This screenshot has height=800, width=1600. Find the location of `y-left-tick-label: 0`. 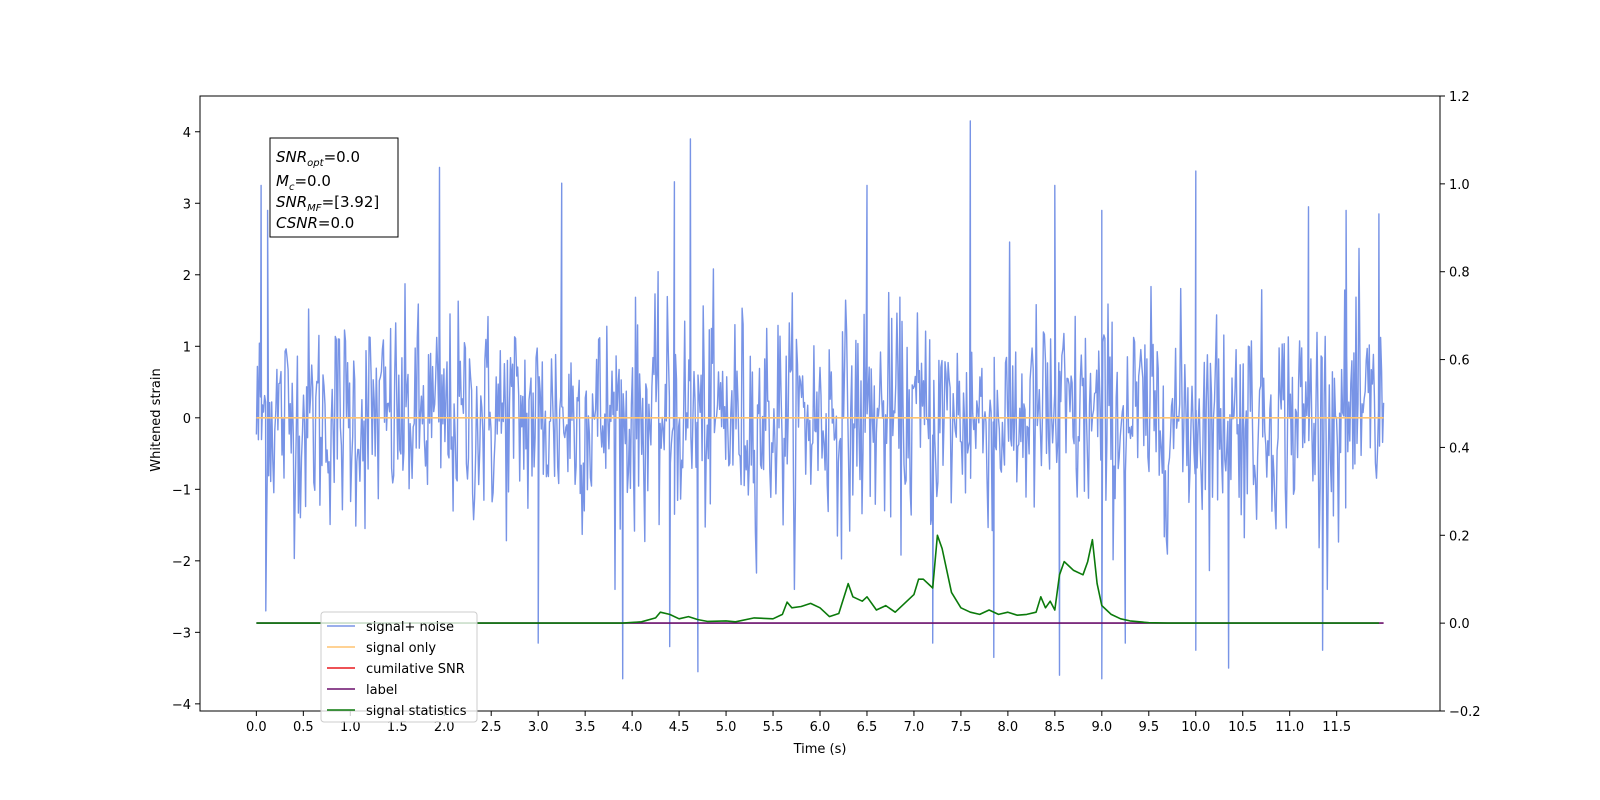

y-left-tick-label: 0 is located at coordinates (187, 419).